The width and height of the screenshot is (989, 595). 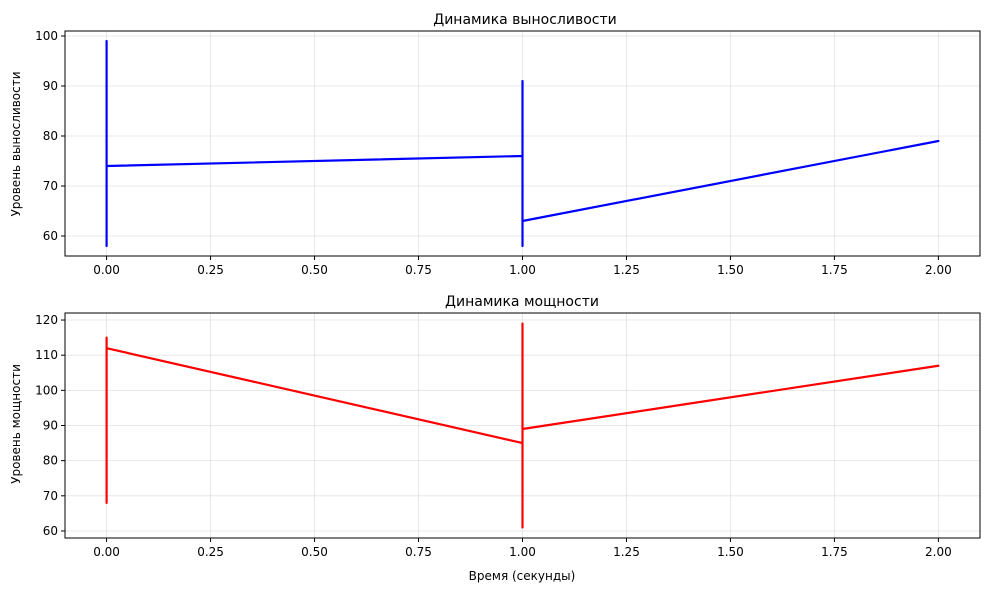 What do you see at coordinates (210, 552) in the screenshot?
I see `power-x-tick-label: 0.25` at bounding box center [210, 552].